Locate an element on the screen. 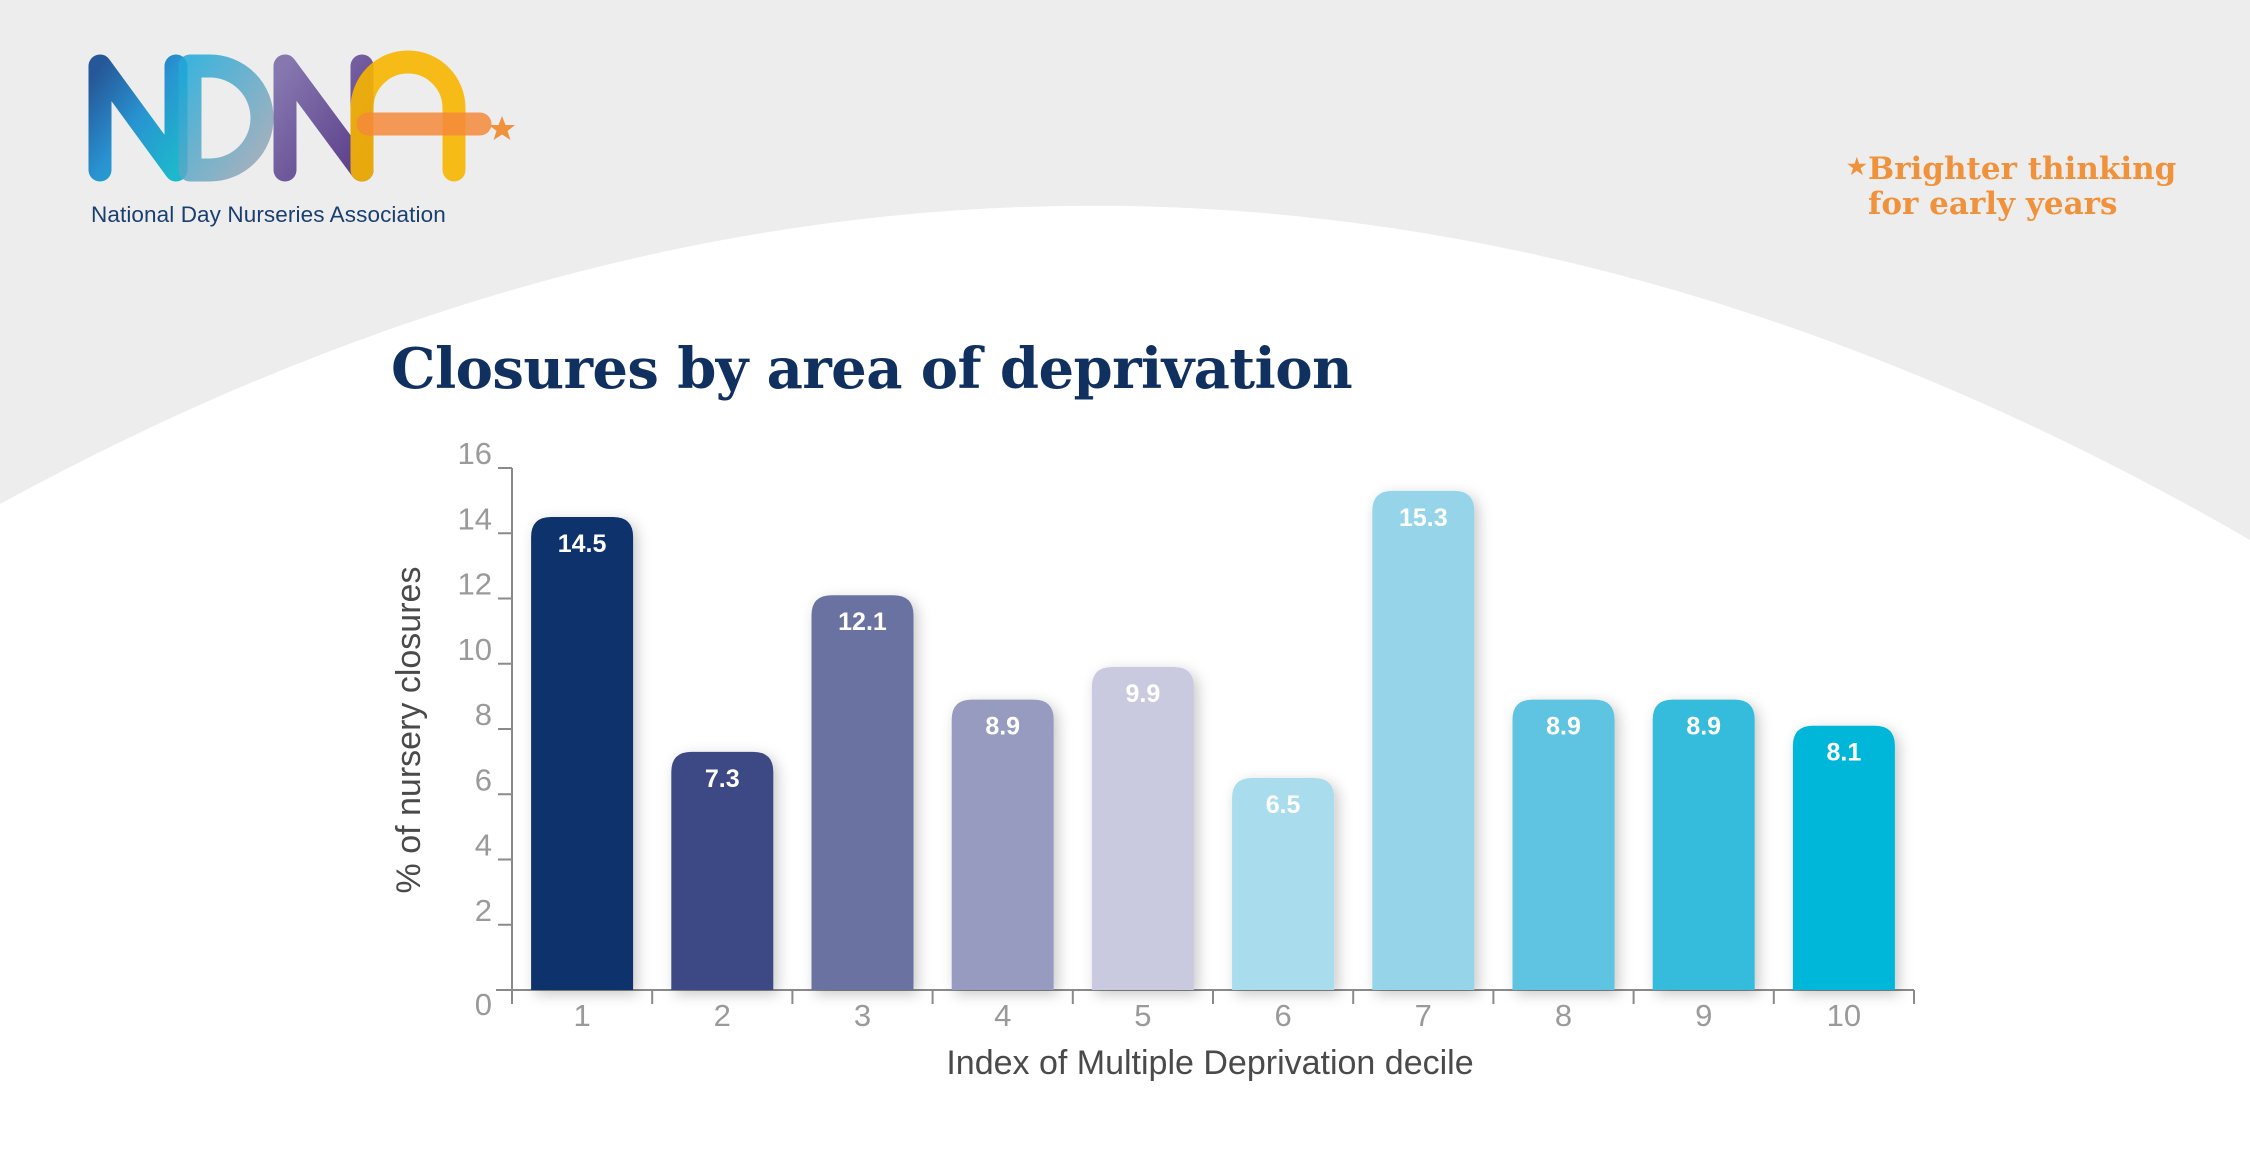  y-tick-label: 6 is located at coordinates (483, 779).